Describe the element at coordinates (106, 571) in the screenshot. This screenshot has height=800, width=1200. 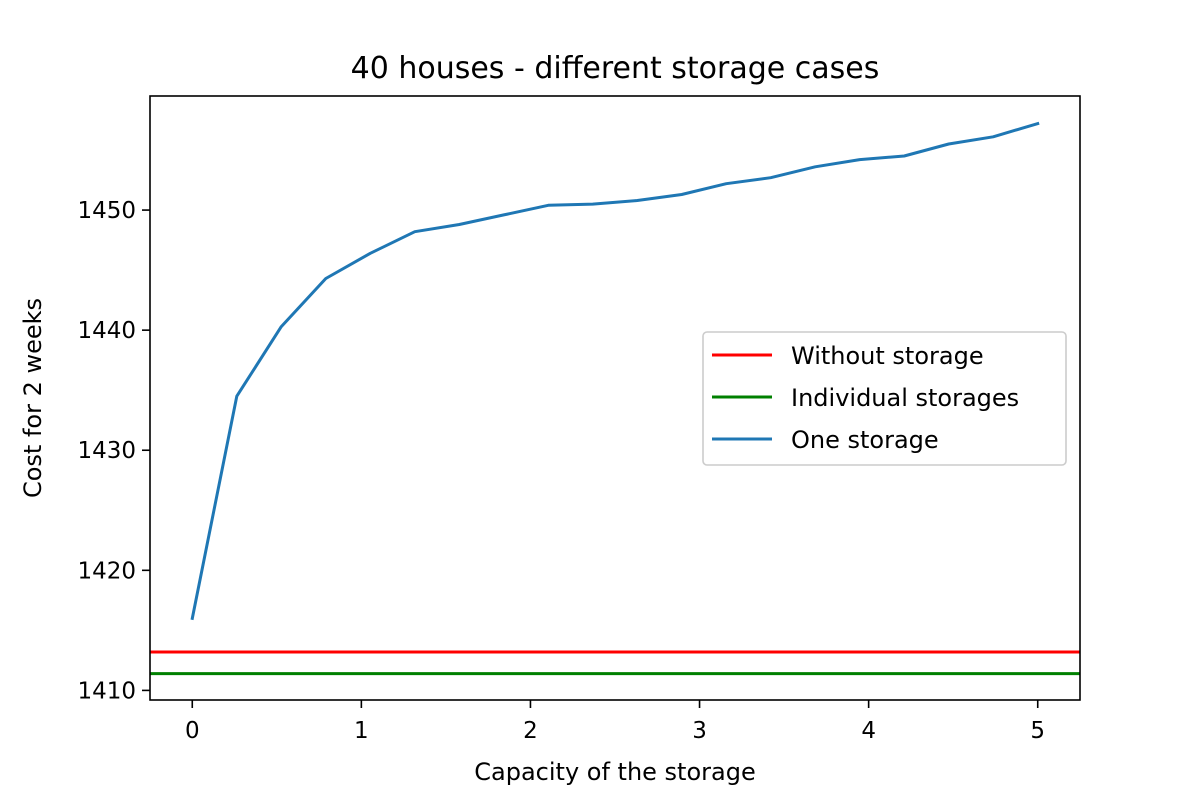
I see `y-tick-label: 1420` at that location.